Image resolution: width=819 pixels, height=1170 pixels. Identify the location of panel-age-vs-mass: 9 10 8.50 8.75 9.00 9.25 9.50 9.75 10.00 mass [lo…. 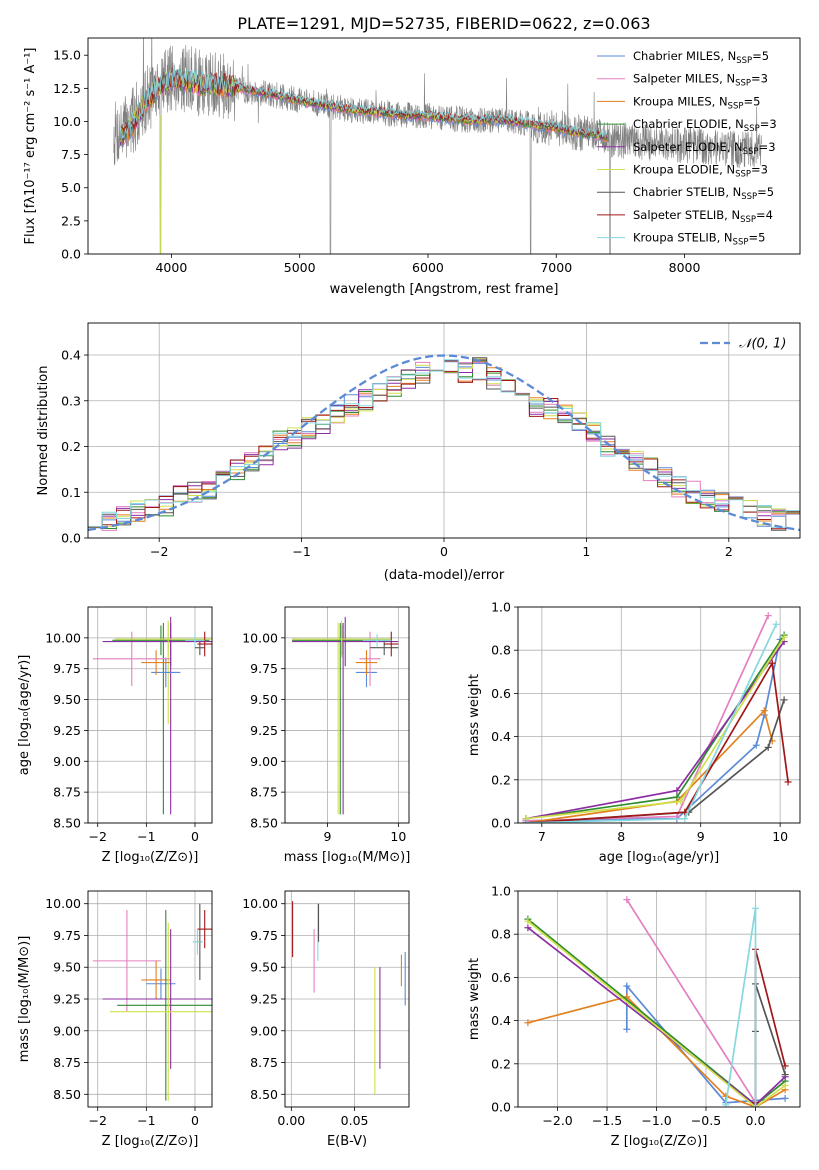
(326, 735).